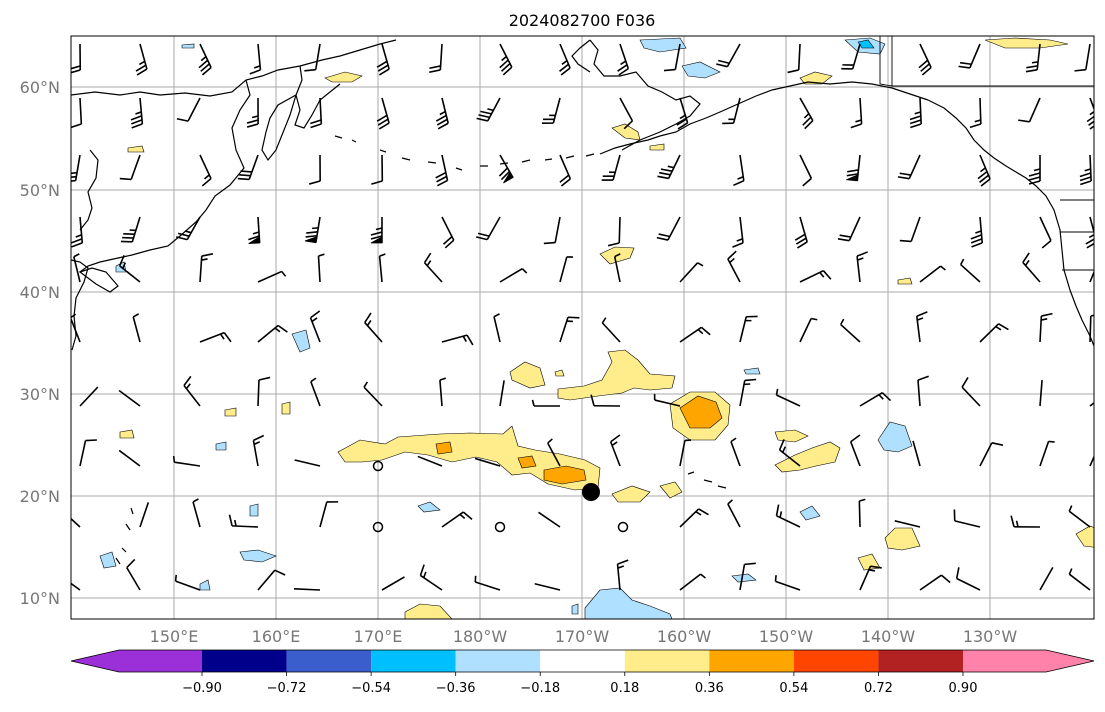 Image resolution: width=1105 pixels, height=712 pixels. What do you see at coordinates (793, 688) in the screenshot?
I see `colorbar-tick-label: 0.54` at bounding box center [793, 688].